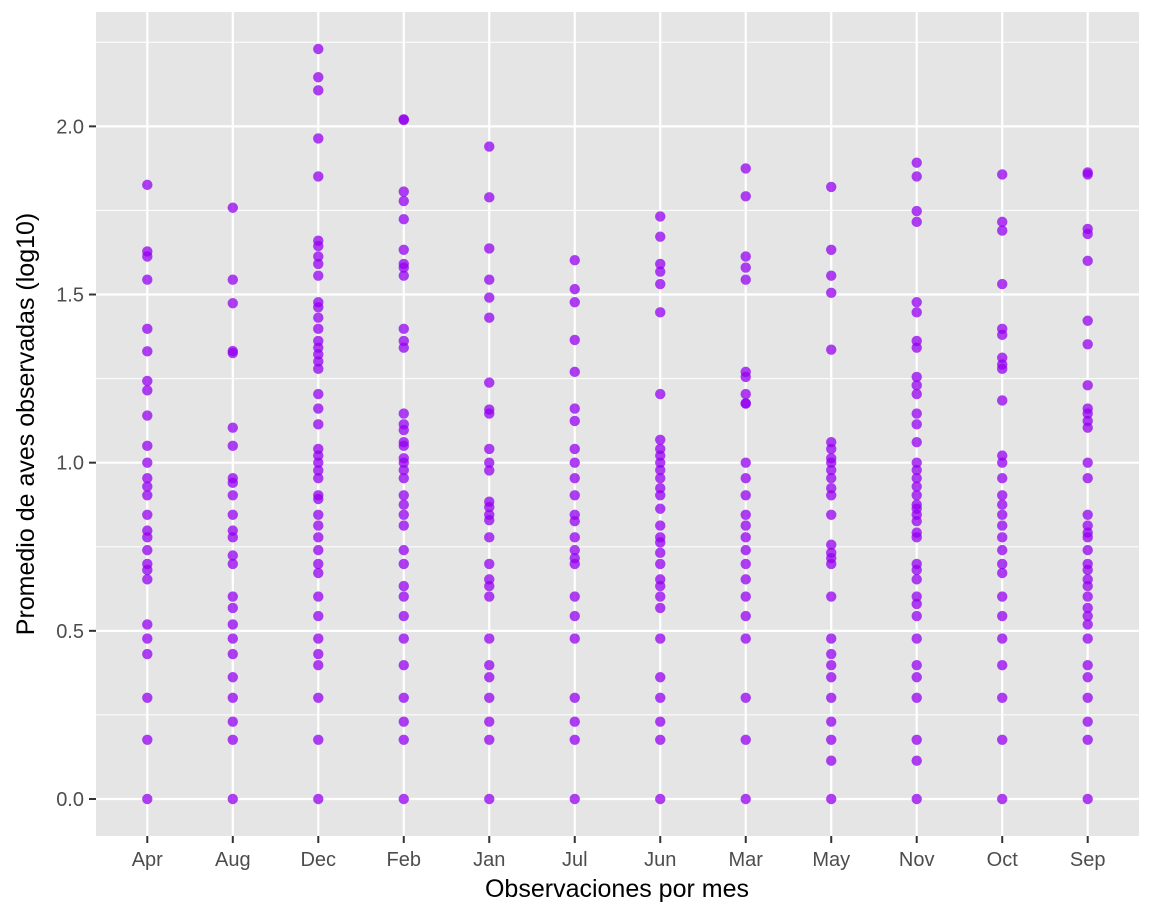 The height and width of the screenshot is (921, 1152). I want to click on x-axis-ticks: Apr Aug Dec Feb Jan Jul Jun Mar May Nov Oct Sep, so click(619, 853).